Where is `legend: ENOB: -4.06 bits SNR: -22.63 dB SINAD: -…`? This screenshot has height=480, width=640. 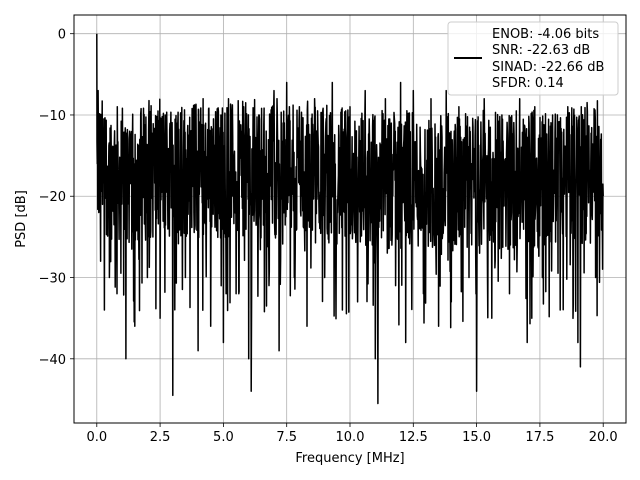
legend: ENOB: -4.06 bits SNR: -22.63 dB SINAD: -… is located at coordinates (533, 58).